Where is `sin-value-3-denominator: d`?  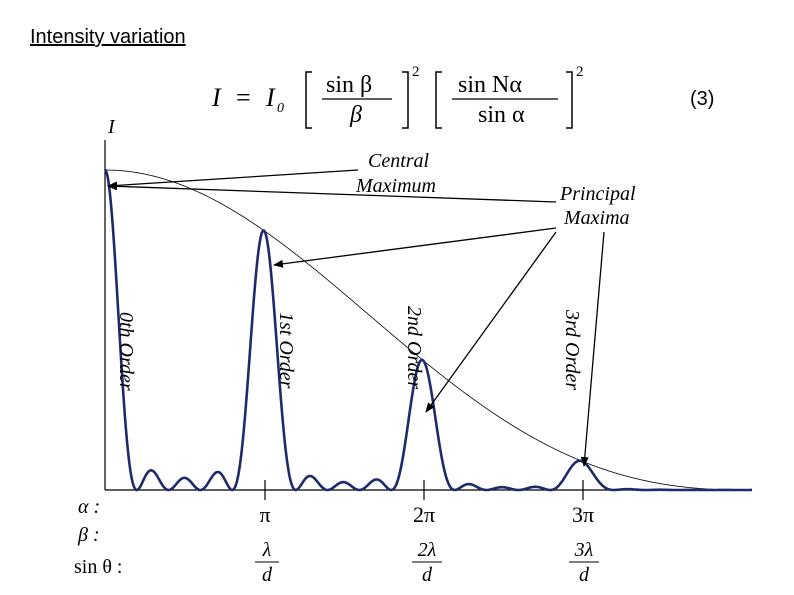 sin-value-3-denominator: d is located at coordinates (584, 575).